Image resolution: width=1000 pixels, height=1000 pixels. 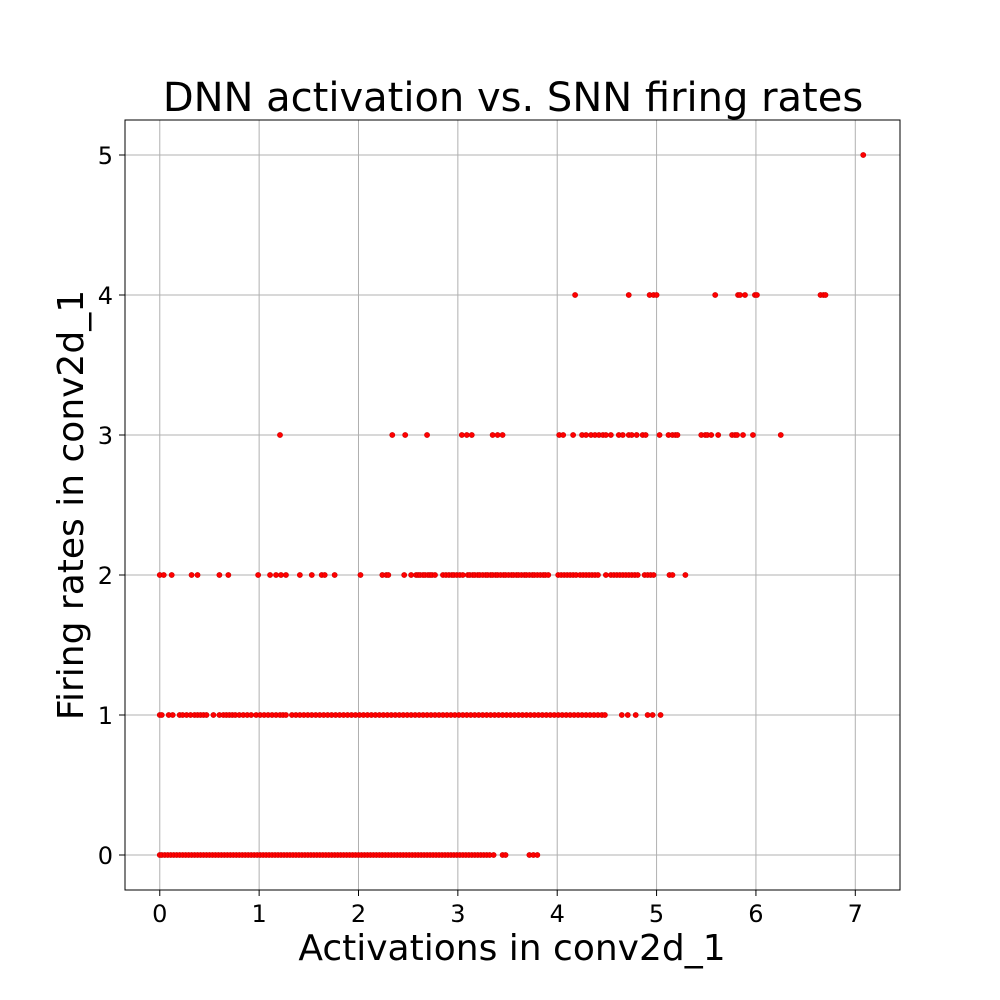 What do you see at coordinates (557, 914) in the screenshot?
I see `x-tick-label: 4` at bounding box center [557, 914].